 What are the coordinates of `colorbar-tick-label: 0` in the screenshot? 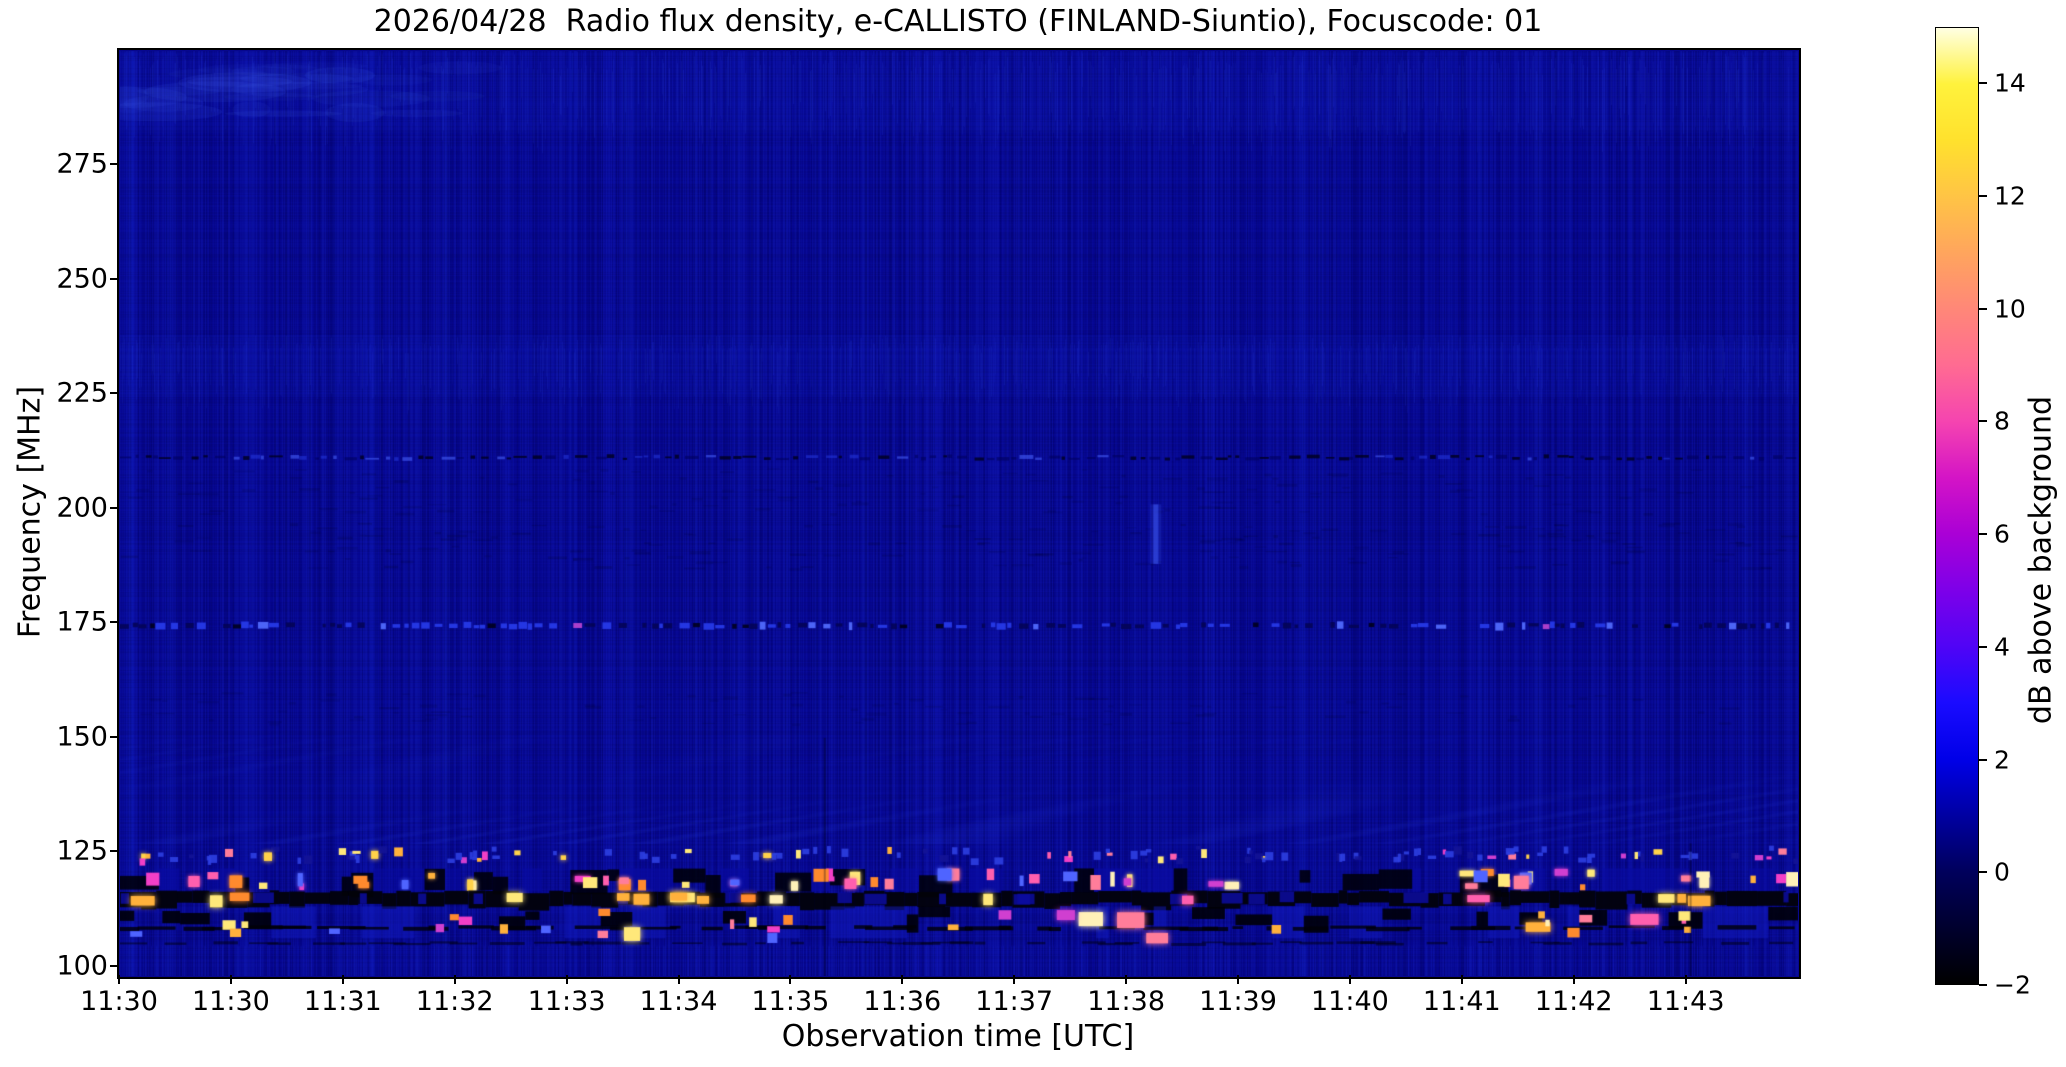 It's located at (2002, 872).